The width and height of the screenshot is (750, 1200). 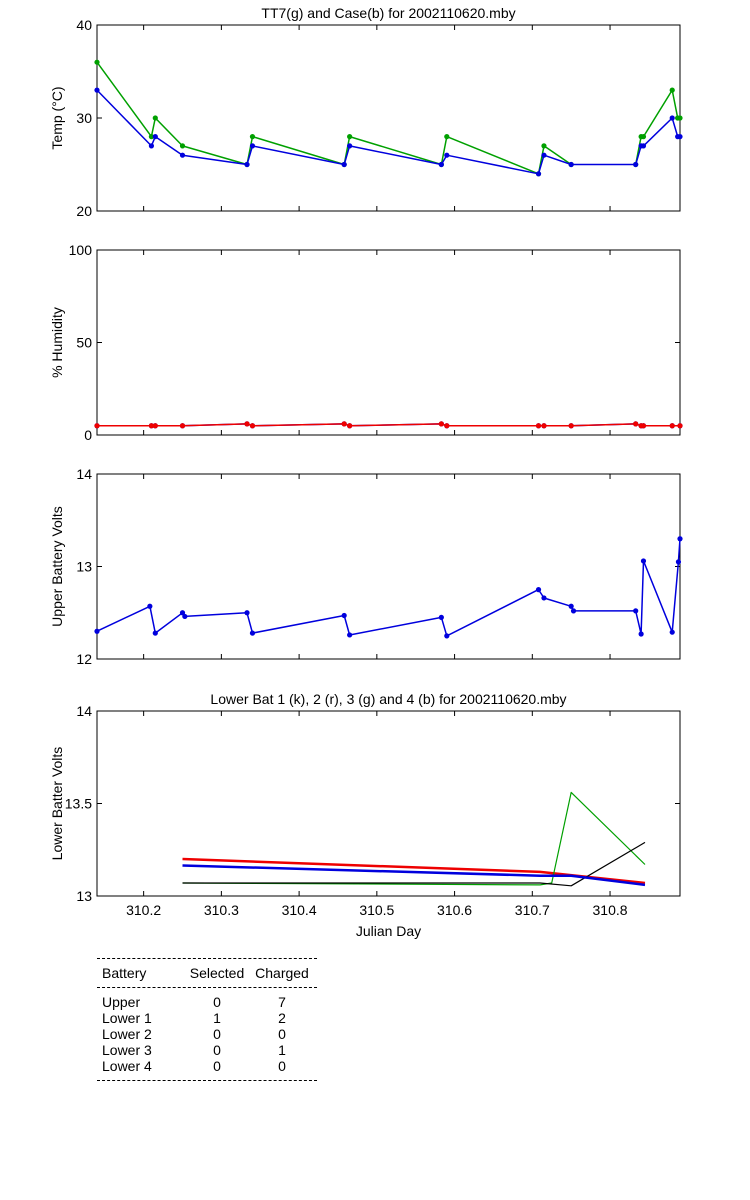 I want to click on table-row: Lower 4 0 0, so click(x=207, y=1066).